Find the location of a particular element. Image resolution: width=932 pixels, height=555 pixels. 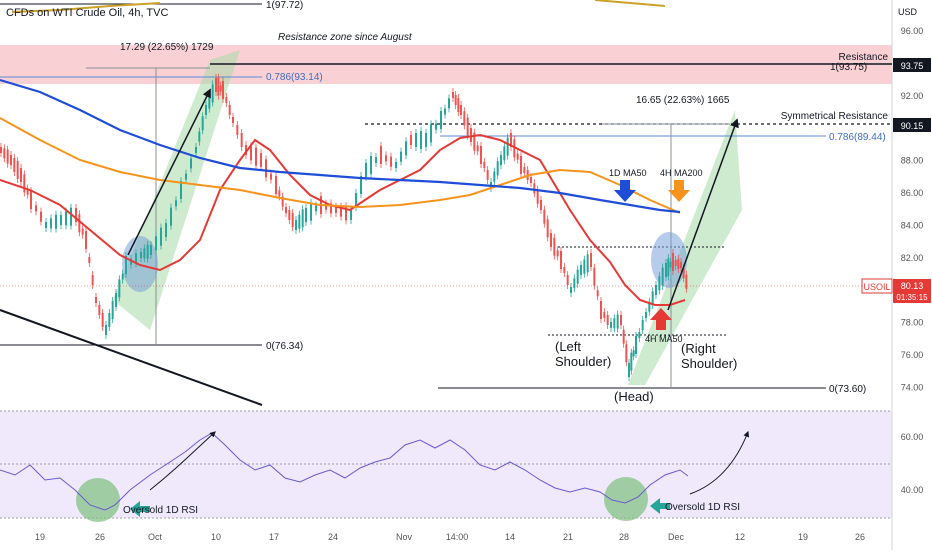

ma50-4h-label: 4H MA50 is located at coordinates (664, 339).